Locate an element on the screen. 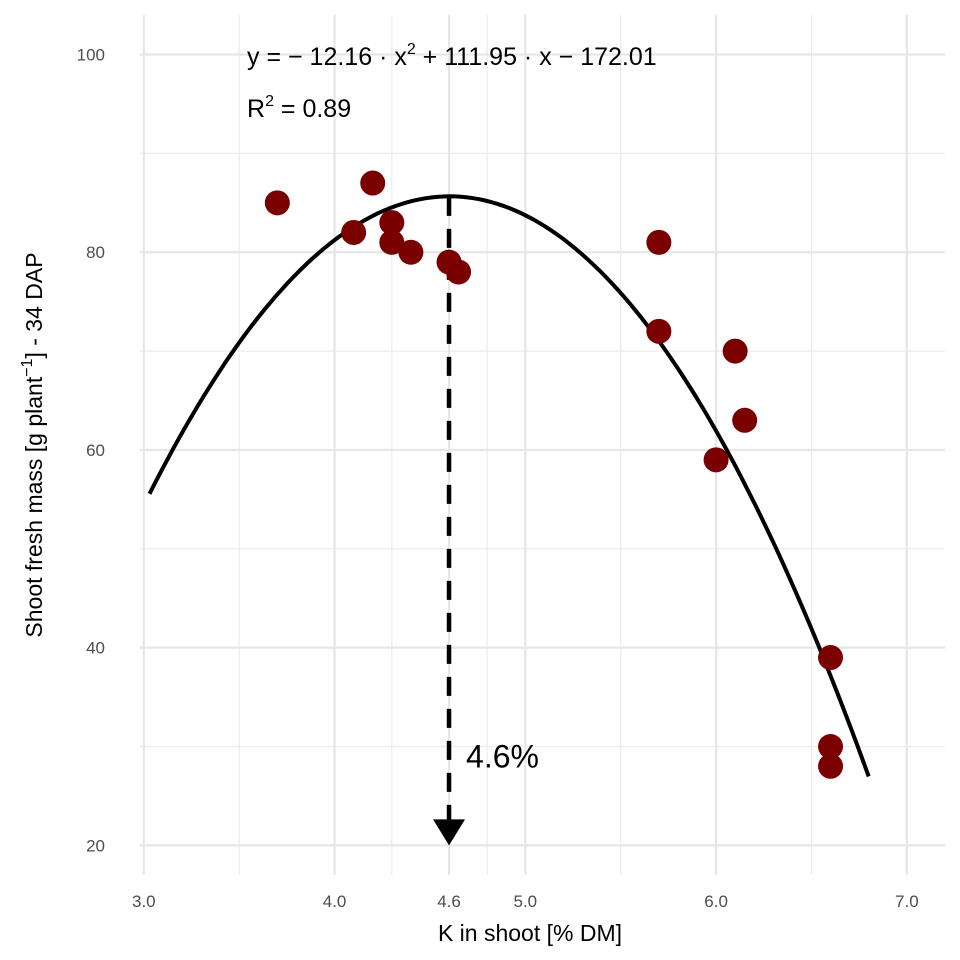  y-tick-label: 20 is located at coordinates (95, 845).